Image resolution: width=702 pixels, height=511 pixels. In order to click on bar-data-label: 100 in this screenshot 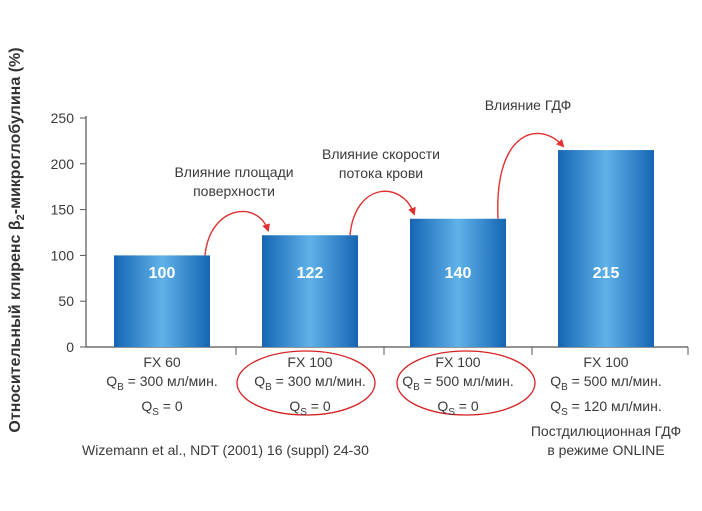, I will do `click(162, 273)`.